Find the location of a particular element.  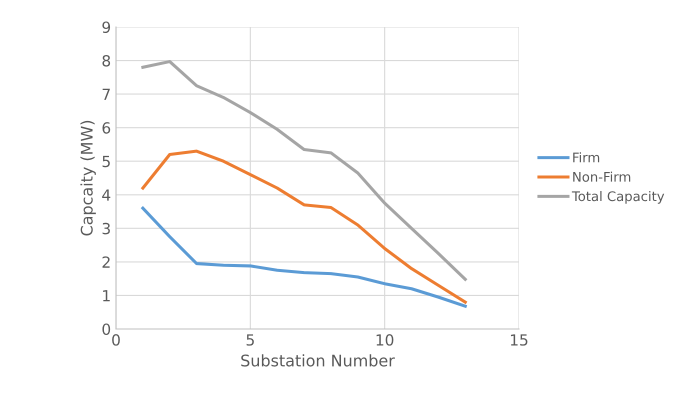

x-tick-label: 15 is located at coordinates (519, 340).